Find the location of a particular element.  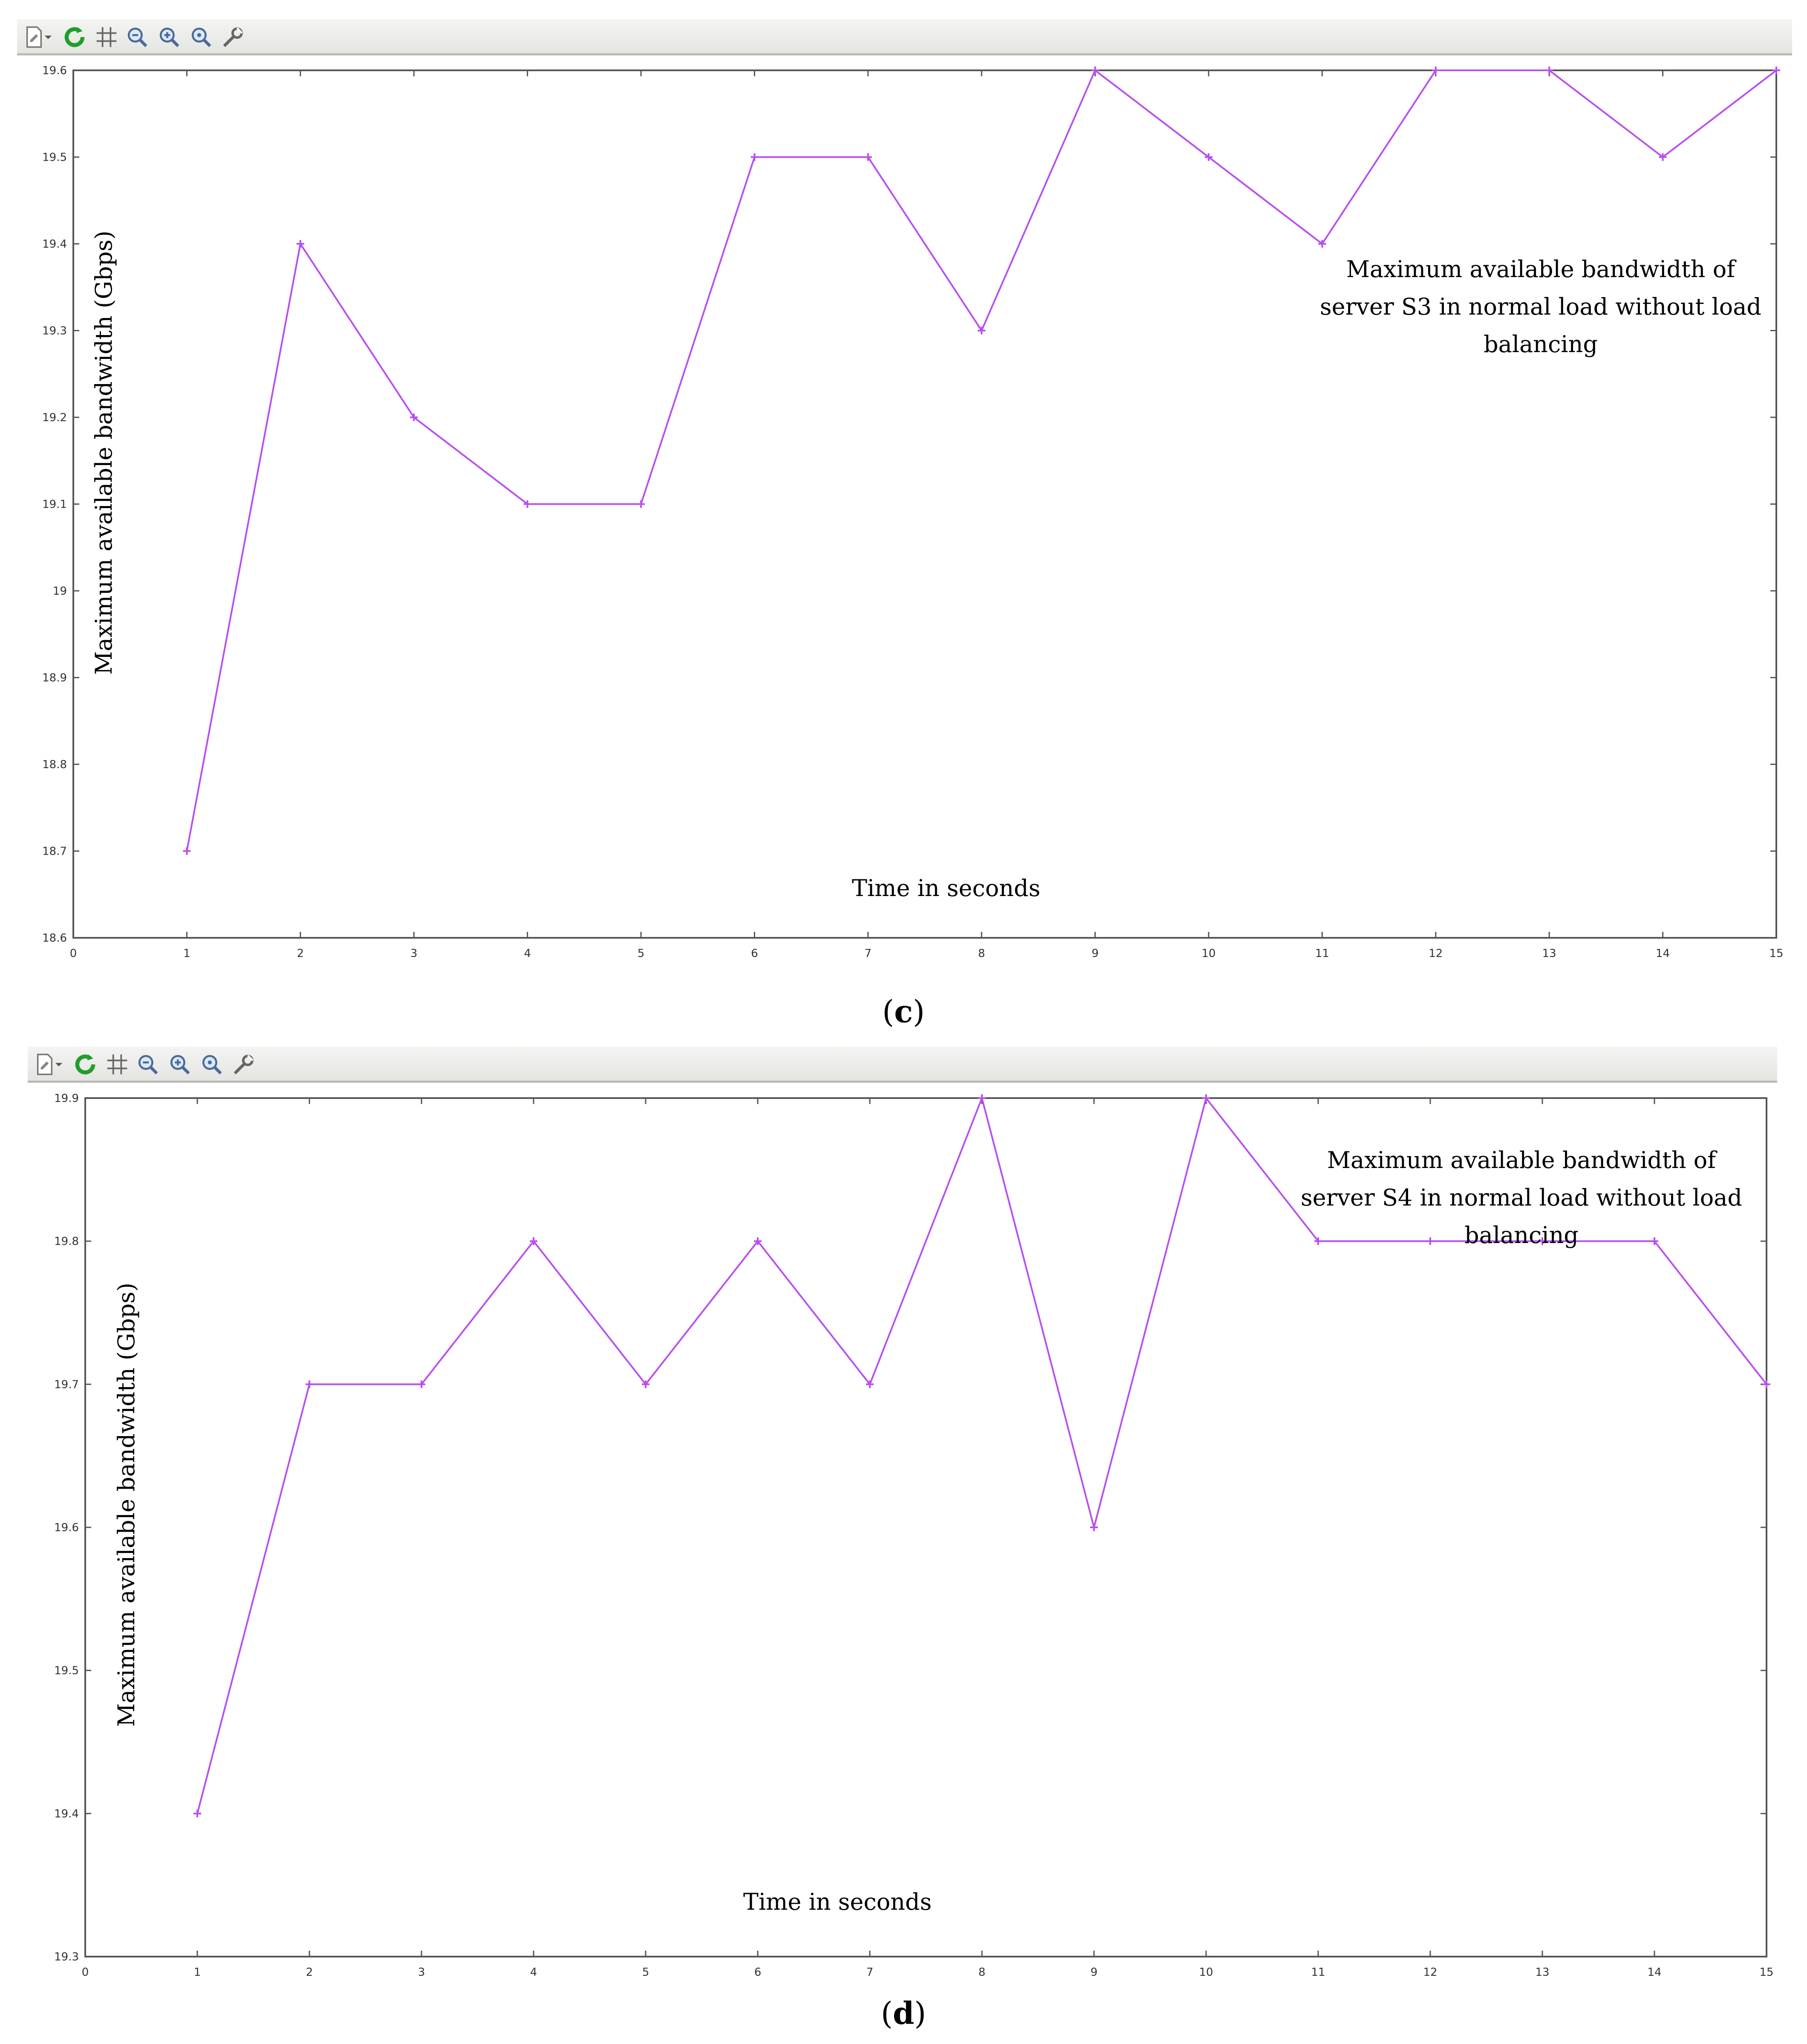

caption-c: (c) is located at coordinates (903, 1011).